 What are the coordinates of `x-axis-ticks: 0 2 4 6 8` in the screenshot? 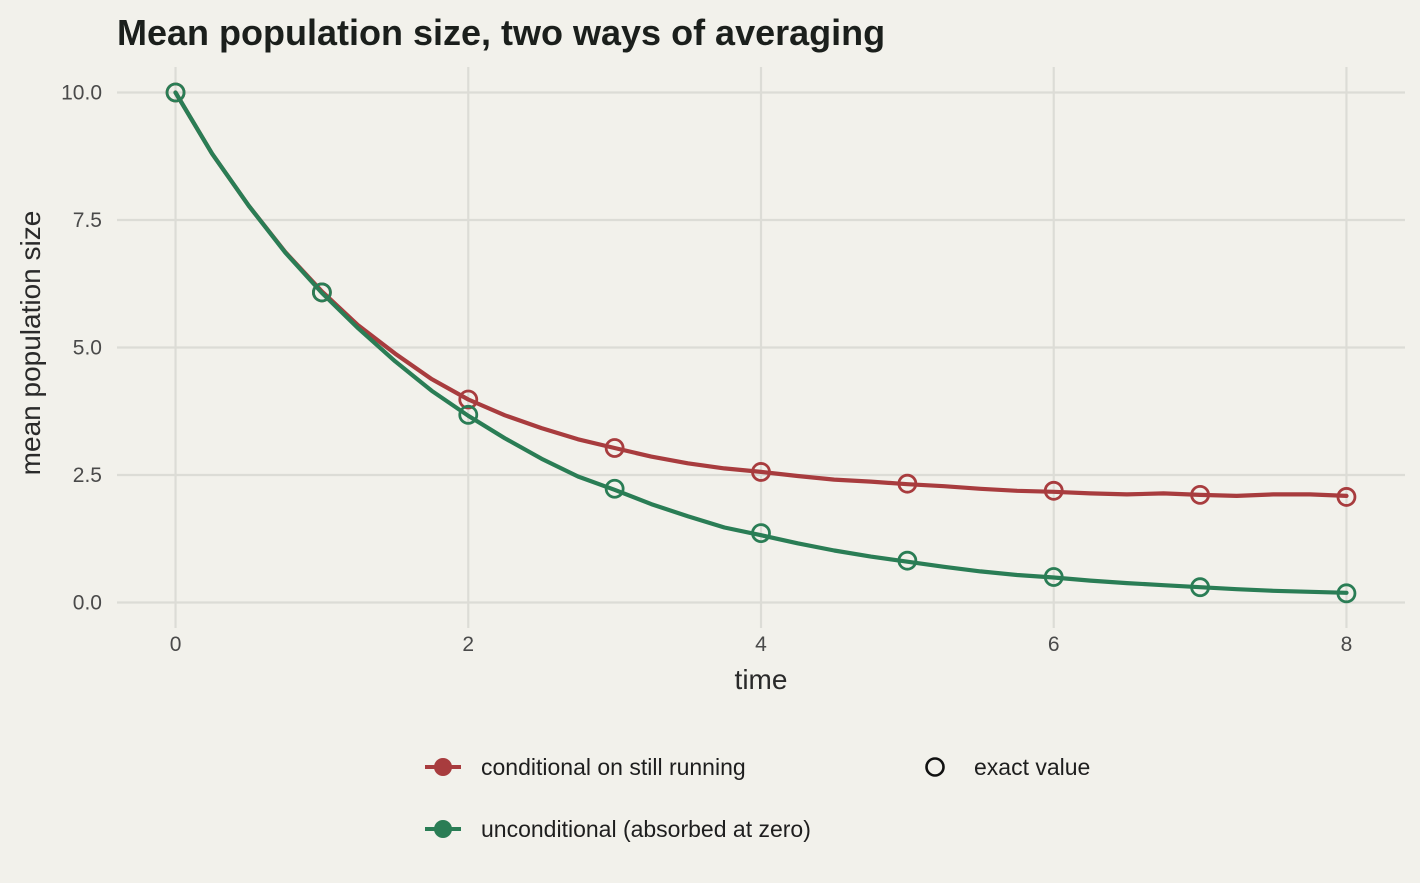 It's located at (761, 644).